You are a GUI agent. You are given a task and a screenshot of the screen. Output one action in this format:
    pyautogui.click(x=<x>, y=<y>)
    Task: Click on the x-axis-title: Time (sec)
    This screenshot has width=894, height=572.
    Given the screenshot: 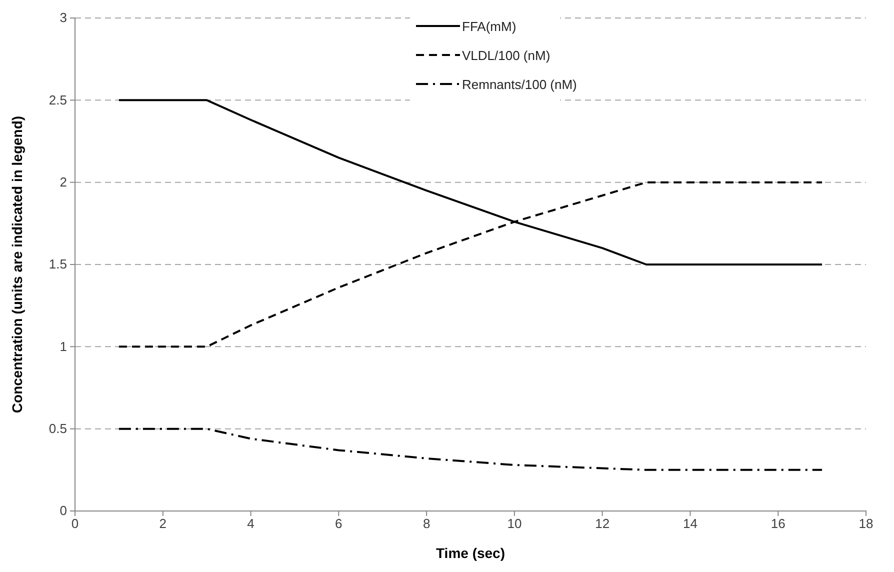 What is the action you would take?
    pyautogui.click(x=470, y=553)
    